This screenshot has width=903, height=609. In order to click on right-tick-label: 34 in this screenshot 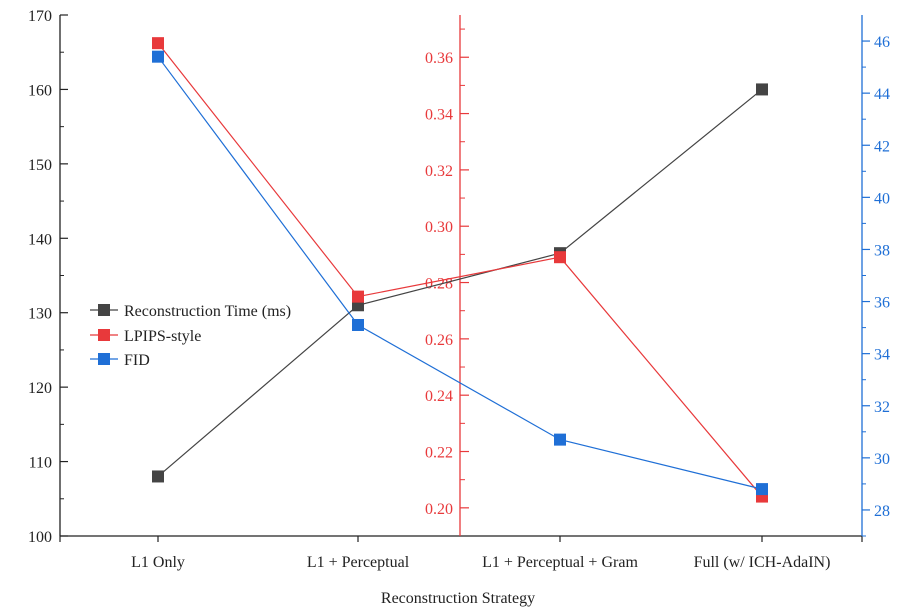, I will do `click(882, 355)`.